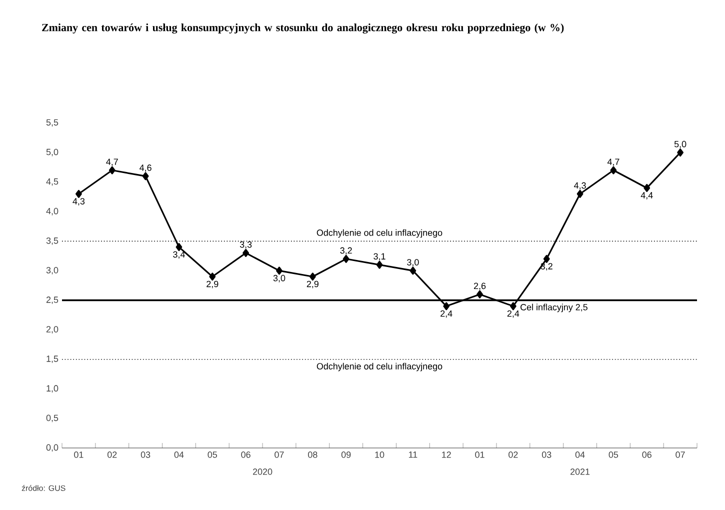 The width and height of the screenshot is (725, 510). I want to click on x-tick-label: 09, so click(346, 455).